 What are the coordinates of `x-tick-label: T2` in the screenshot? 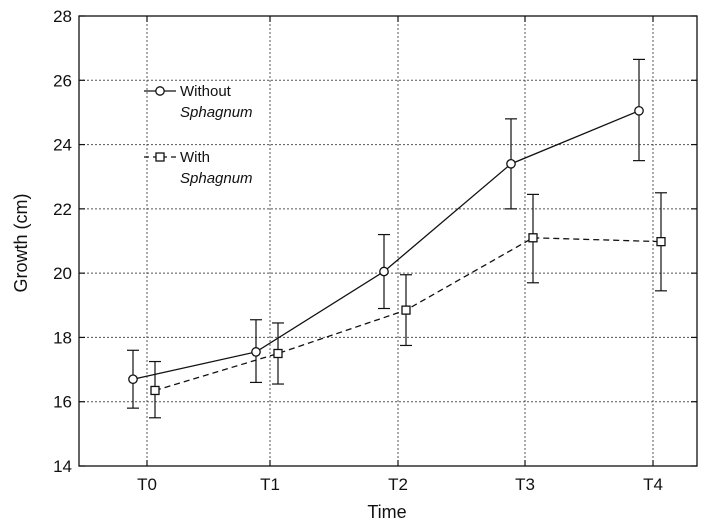 It's located at (398, 484).